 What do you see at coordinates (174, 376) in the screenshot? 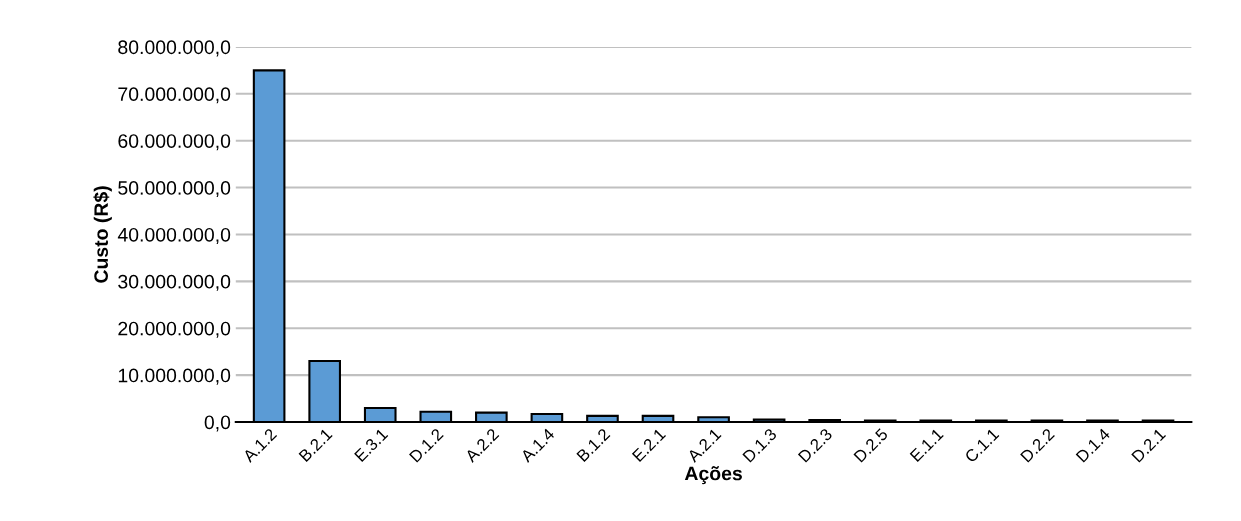
I see `y-tick-label: 10.000.000,0` at bounding box center [174, 376].